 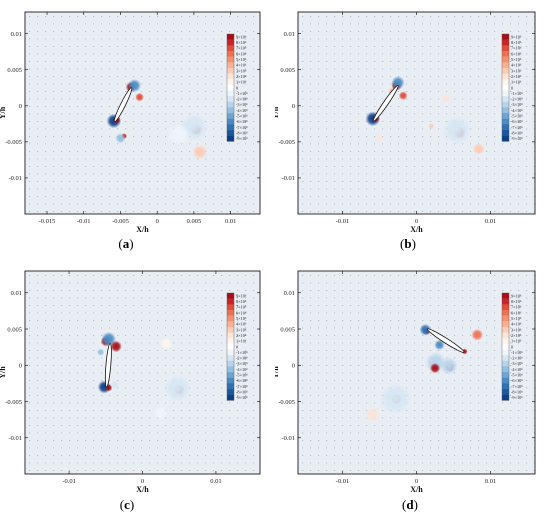 What do you see at coordinates (69, 481) in the screenshot?
I see `x-tick-label-c-0: -0.01` at bounding box center [69, 481].